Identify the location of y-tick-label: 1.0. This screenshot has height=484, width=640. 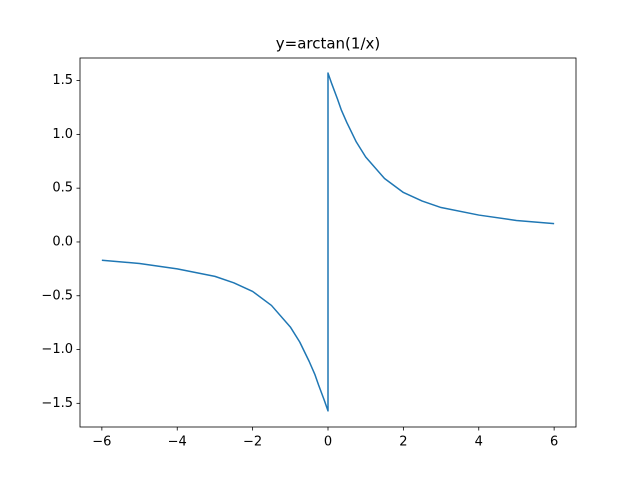
(62, 134).